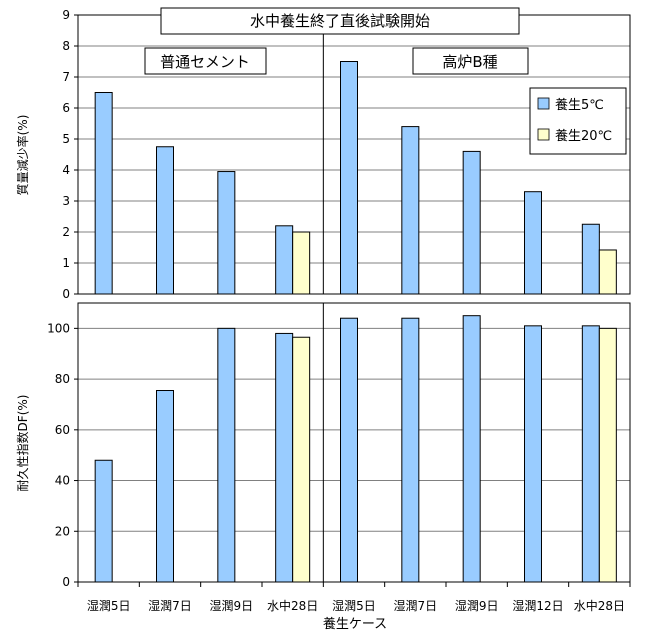 This screenshot has height=641, width=646. Describe the element at coordinates (599, 605) in the screenshot. I see `x-tick-label-8: 水中28日` at that location.